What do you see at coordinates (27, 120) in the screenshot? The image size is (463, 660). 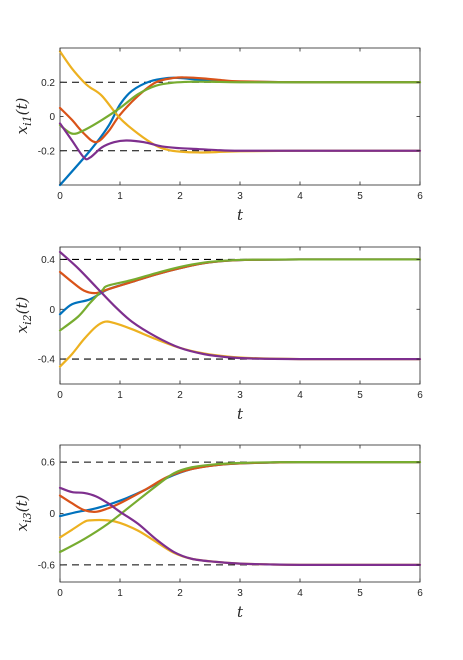 I see `y-axis-label-sub: i1` at bounding box center [27, 120].